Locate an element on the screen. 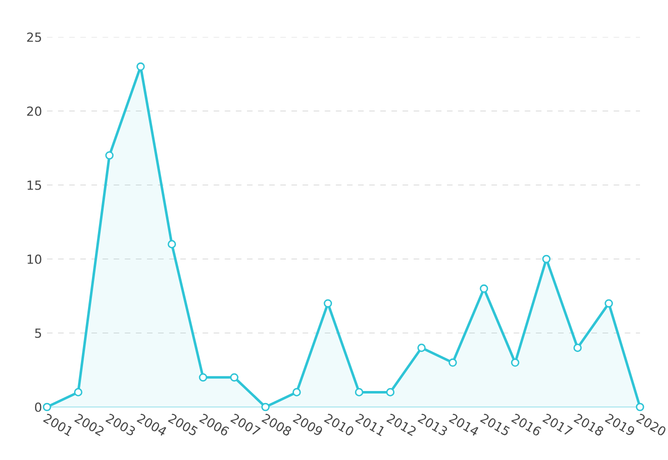 Image resolution: width=668 pixels, height=460 pixels. y-tick-label: 0 is located at coordinates (38, 407).